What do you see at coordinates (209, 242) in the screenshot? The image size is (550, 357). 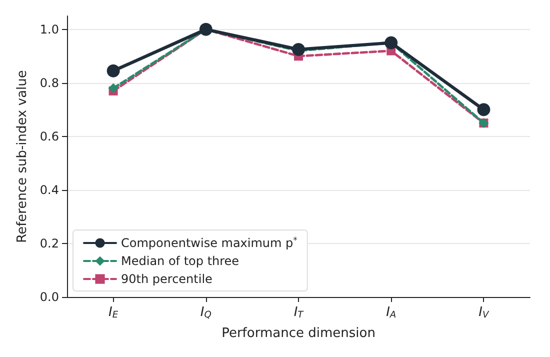 I see `legend-label: Componentwise maximum p*` at bounding box center [209, 242].